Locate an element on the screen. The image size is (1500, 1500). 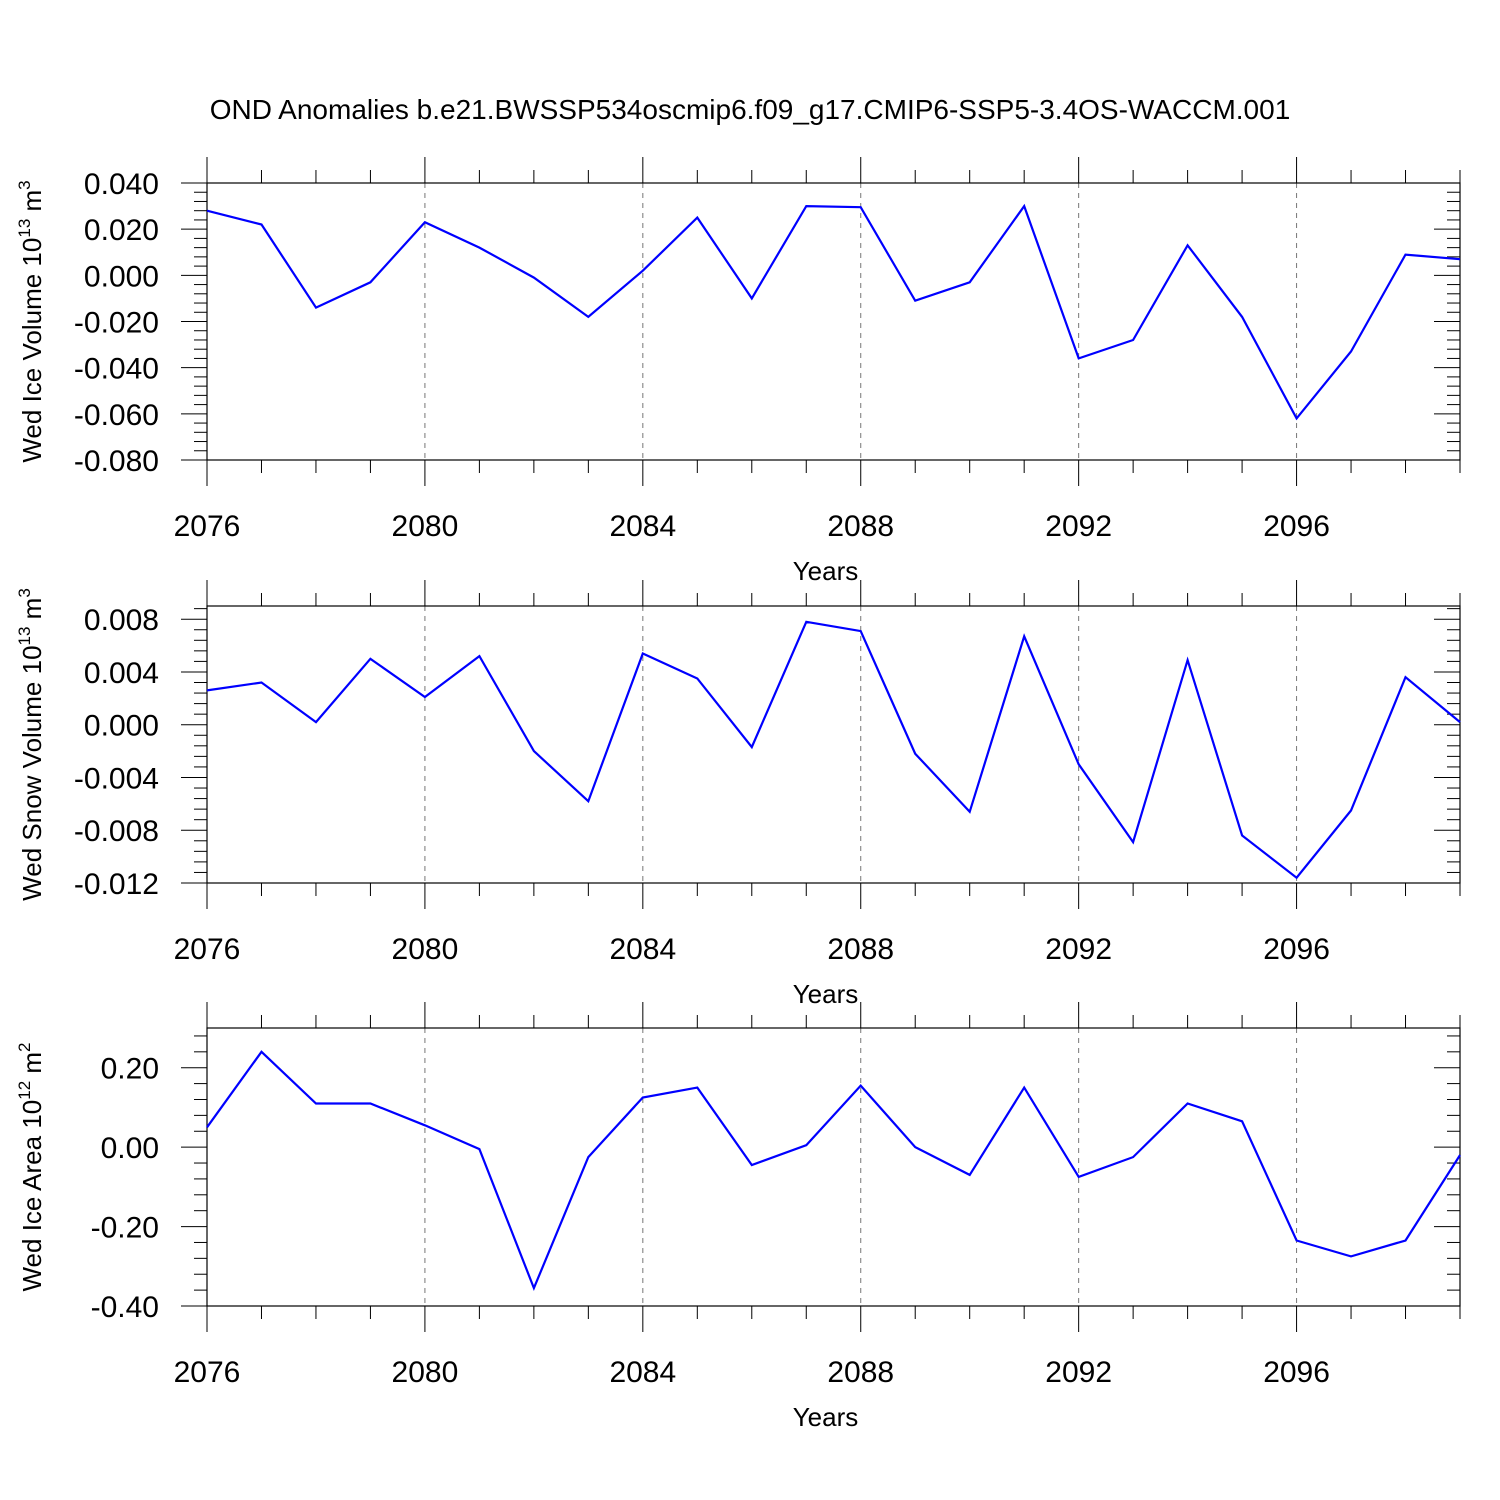
y-tick-label: -0.004 is located at coordinates (116, 778).